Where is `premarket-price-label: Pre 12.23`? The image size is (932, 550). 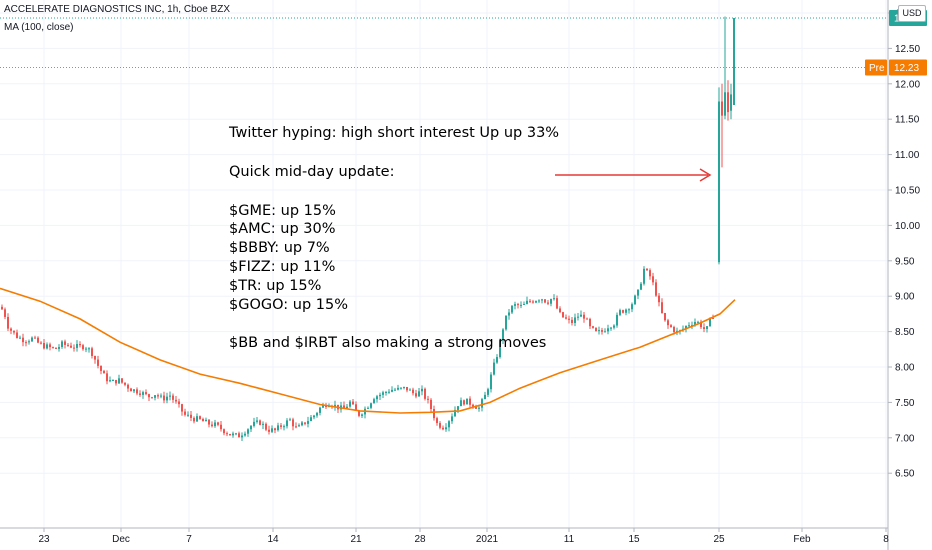
premarket-price-label: Pre 12.23 is located at coordinates (896, 67).